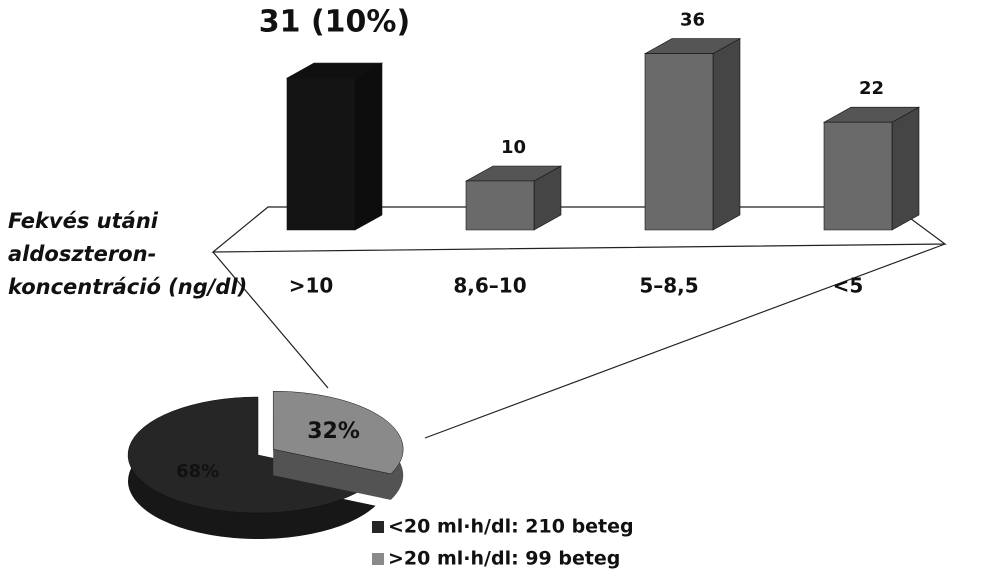 This screenshot has height=580, width=993. I want to click on value-label: 10, so click(513, 147).